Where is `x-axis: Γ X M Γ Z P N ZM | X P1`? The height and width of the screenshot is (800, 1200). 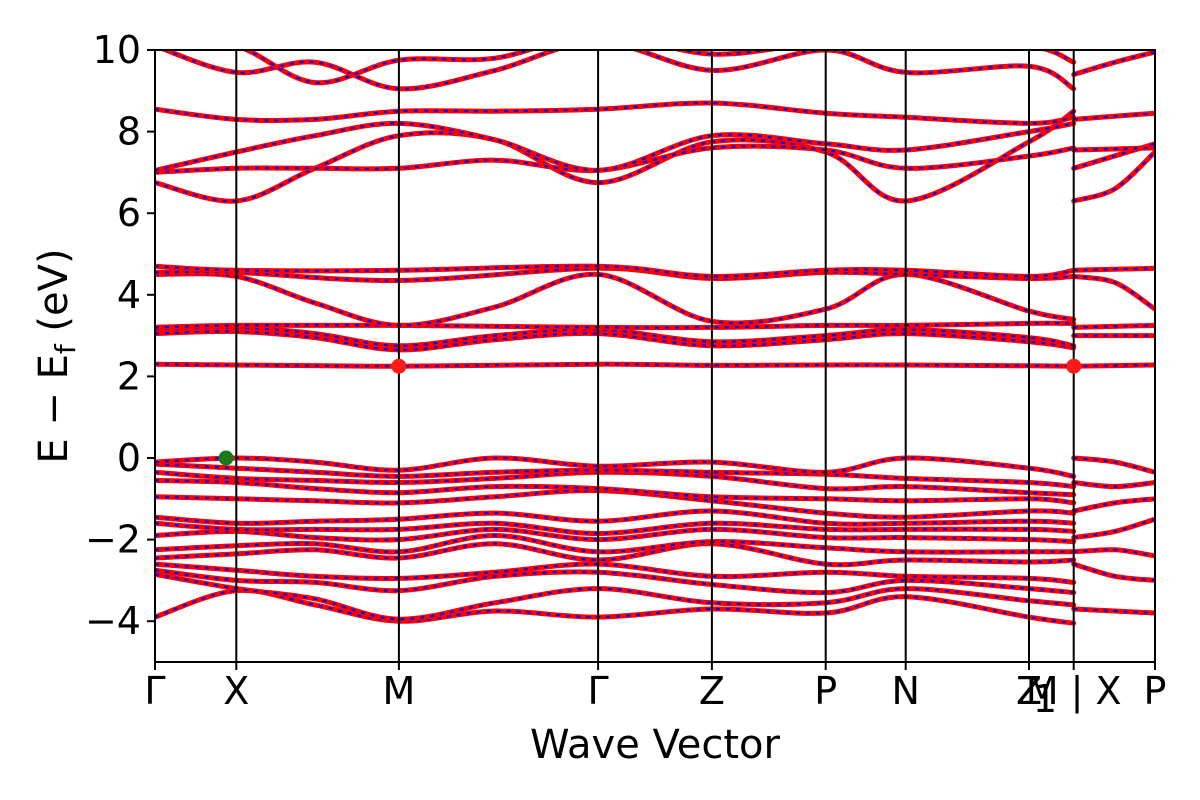
x-axis: Γ X M Γ Z P N ZM | X P1 is located at coordinates (655, 691).